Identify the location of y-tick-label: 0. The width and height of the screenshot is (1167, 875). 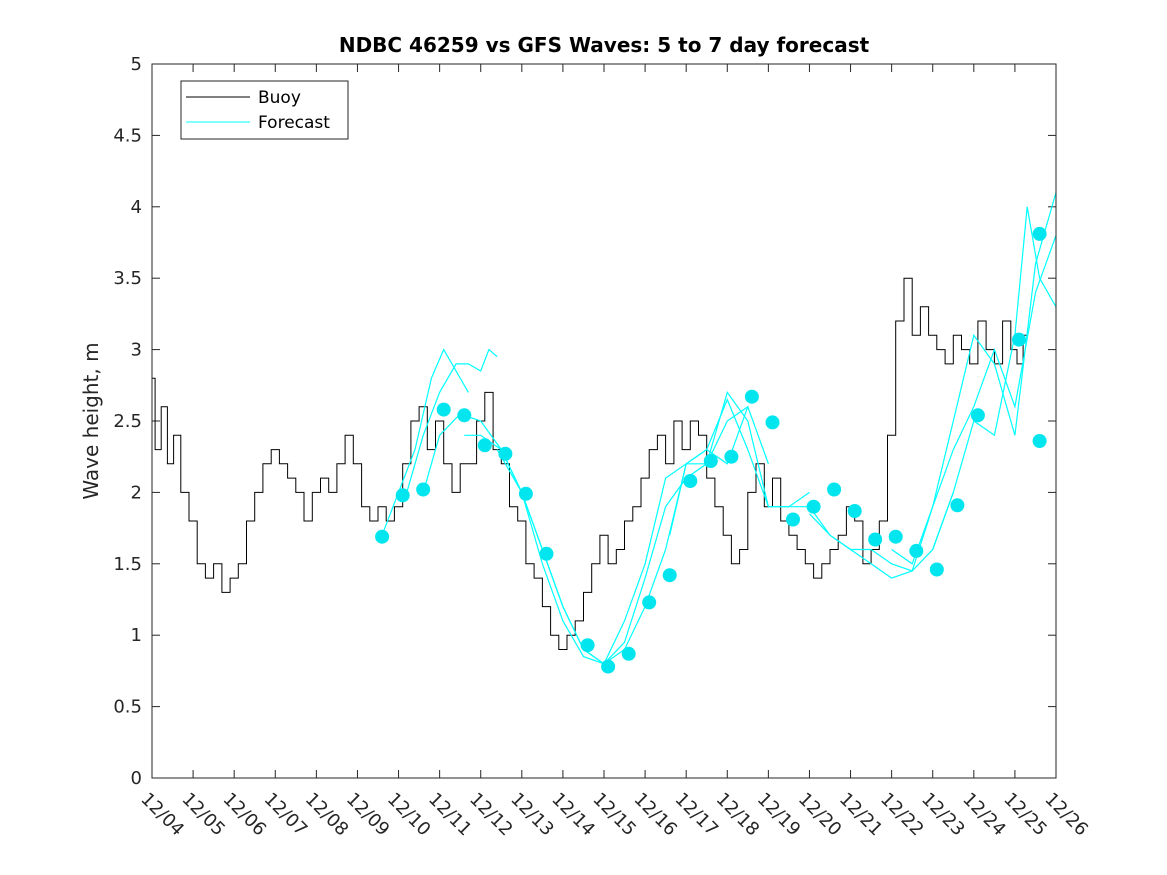
(136, 778).